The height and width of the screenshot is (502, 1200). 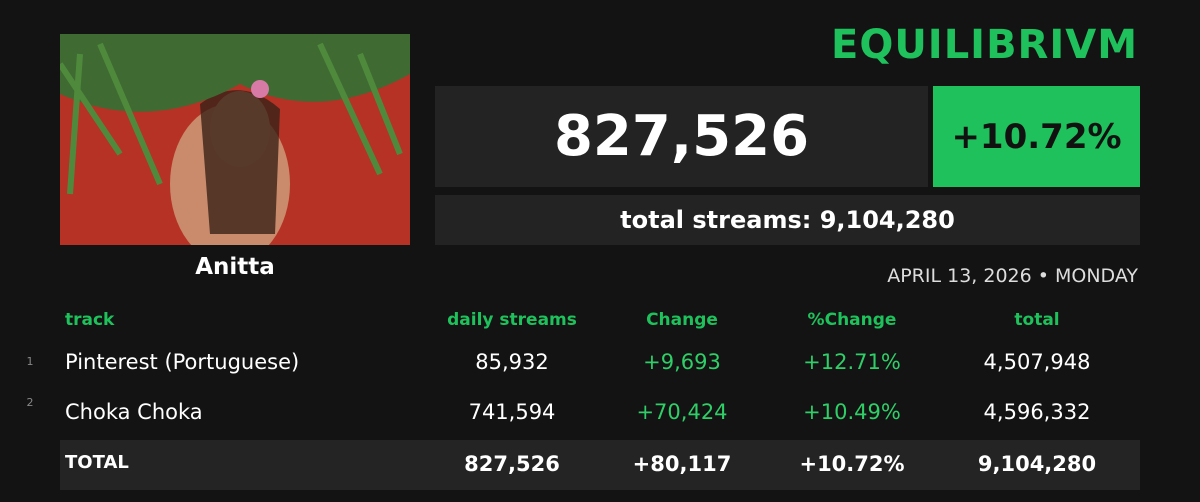 I want to click on total-cell: +10.72%, so click(x=852, y=464).